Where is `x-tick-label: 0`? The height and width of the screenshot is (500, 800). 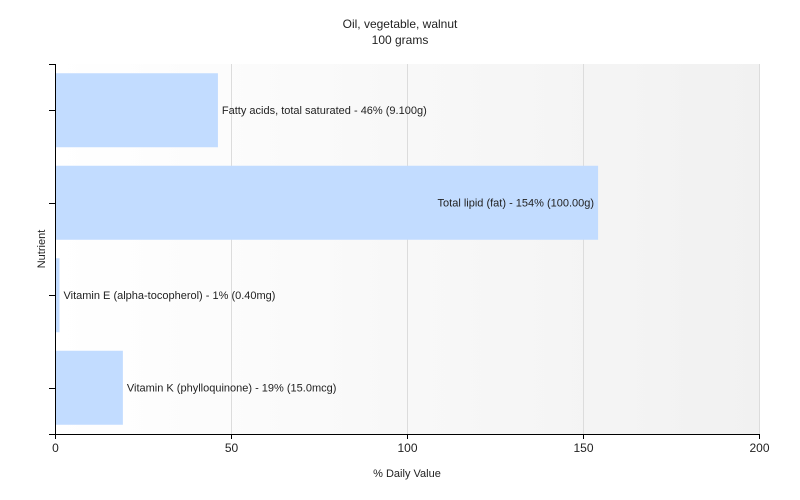 x-tick-label: 0 is located at coordinates (55, 448).